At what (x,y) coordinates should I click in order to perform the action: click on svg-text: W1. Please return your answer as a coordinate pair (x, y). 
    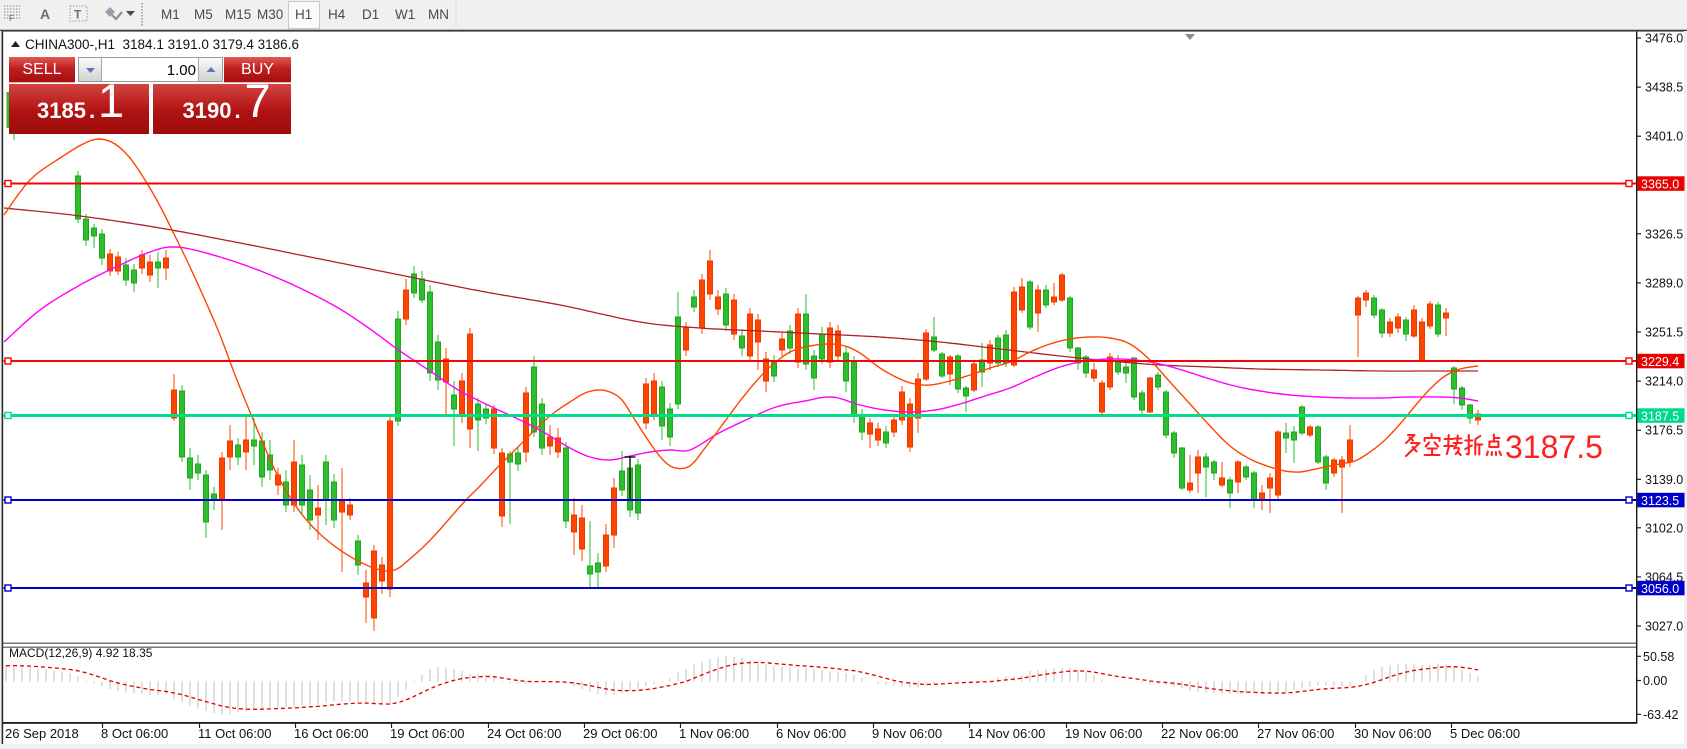
    Looking at the image, I should click on (405, 14).